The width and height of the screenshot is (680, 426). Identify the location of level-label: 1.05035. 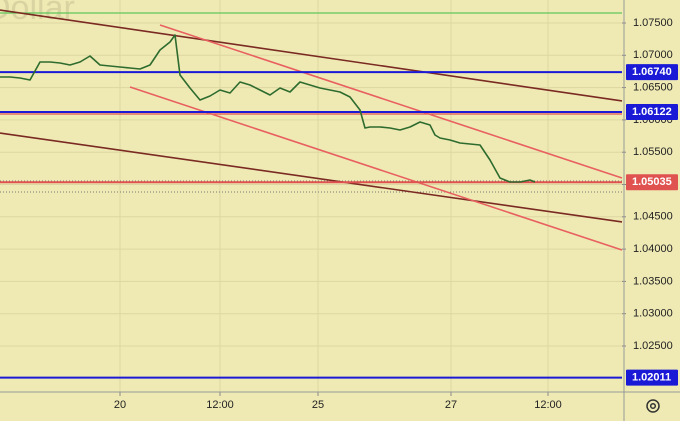
(652, 182).